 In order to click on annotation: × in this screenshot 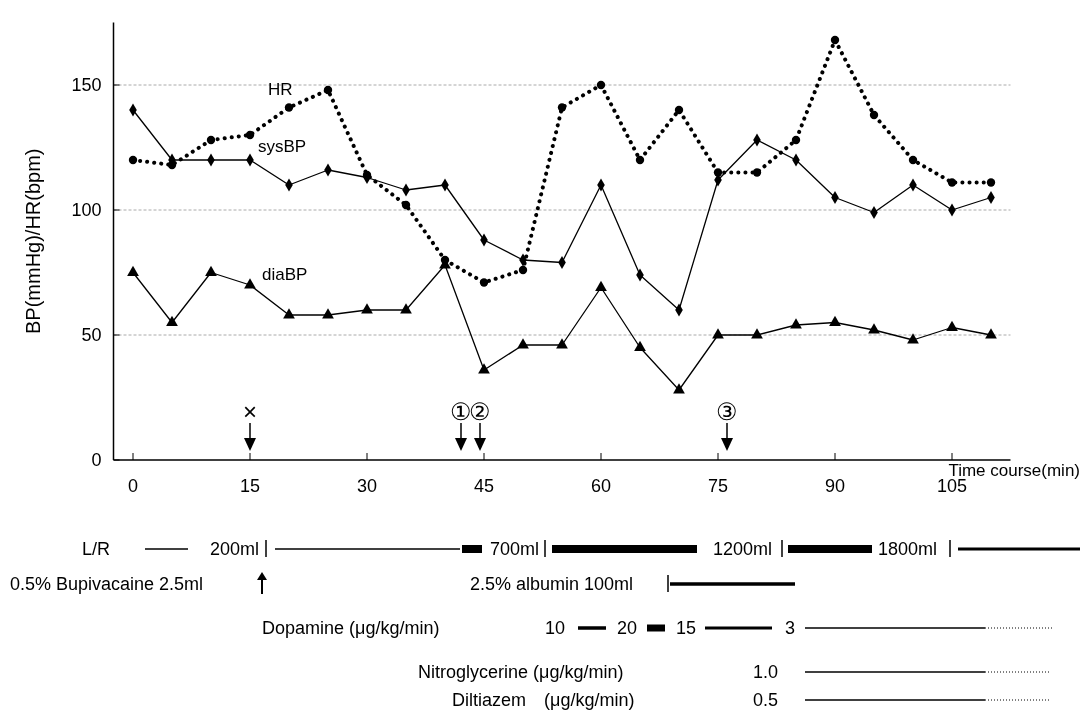, I will do `click(250, 411)`.